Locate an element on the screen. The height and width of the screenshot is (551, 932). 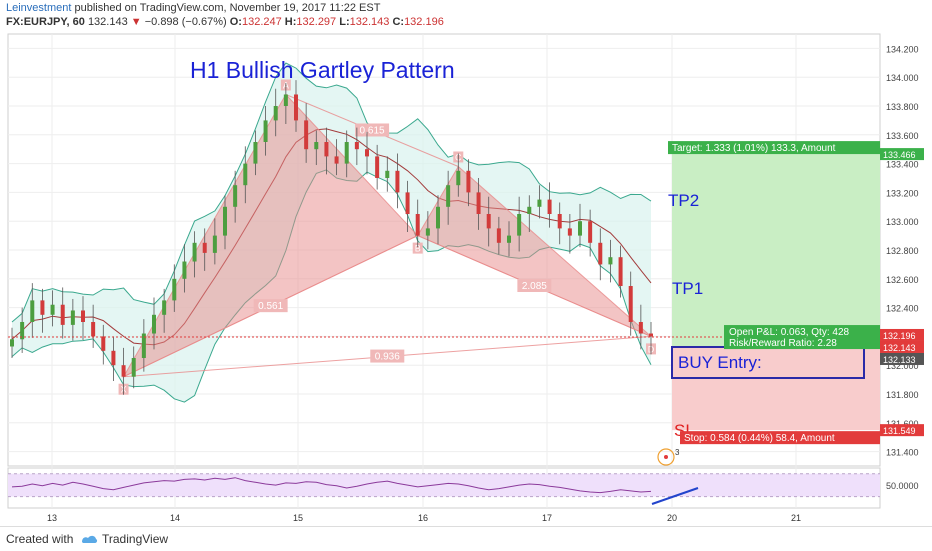
alert-count: 3 is located at coordinates (677, 452).